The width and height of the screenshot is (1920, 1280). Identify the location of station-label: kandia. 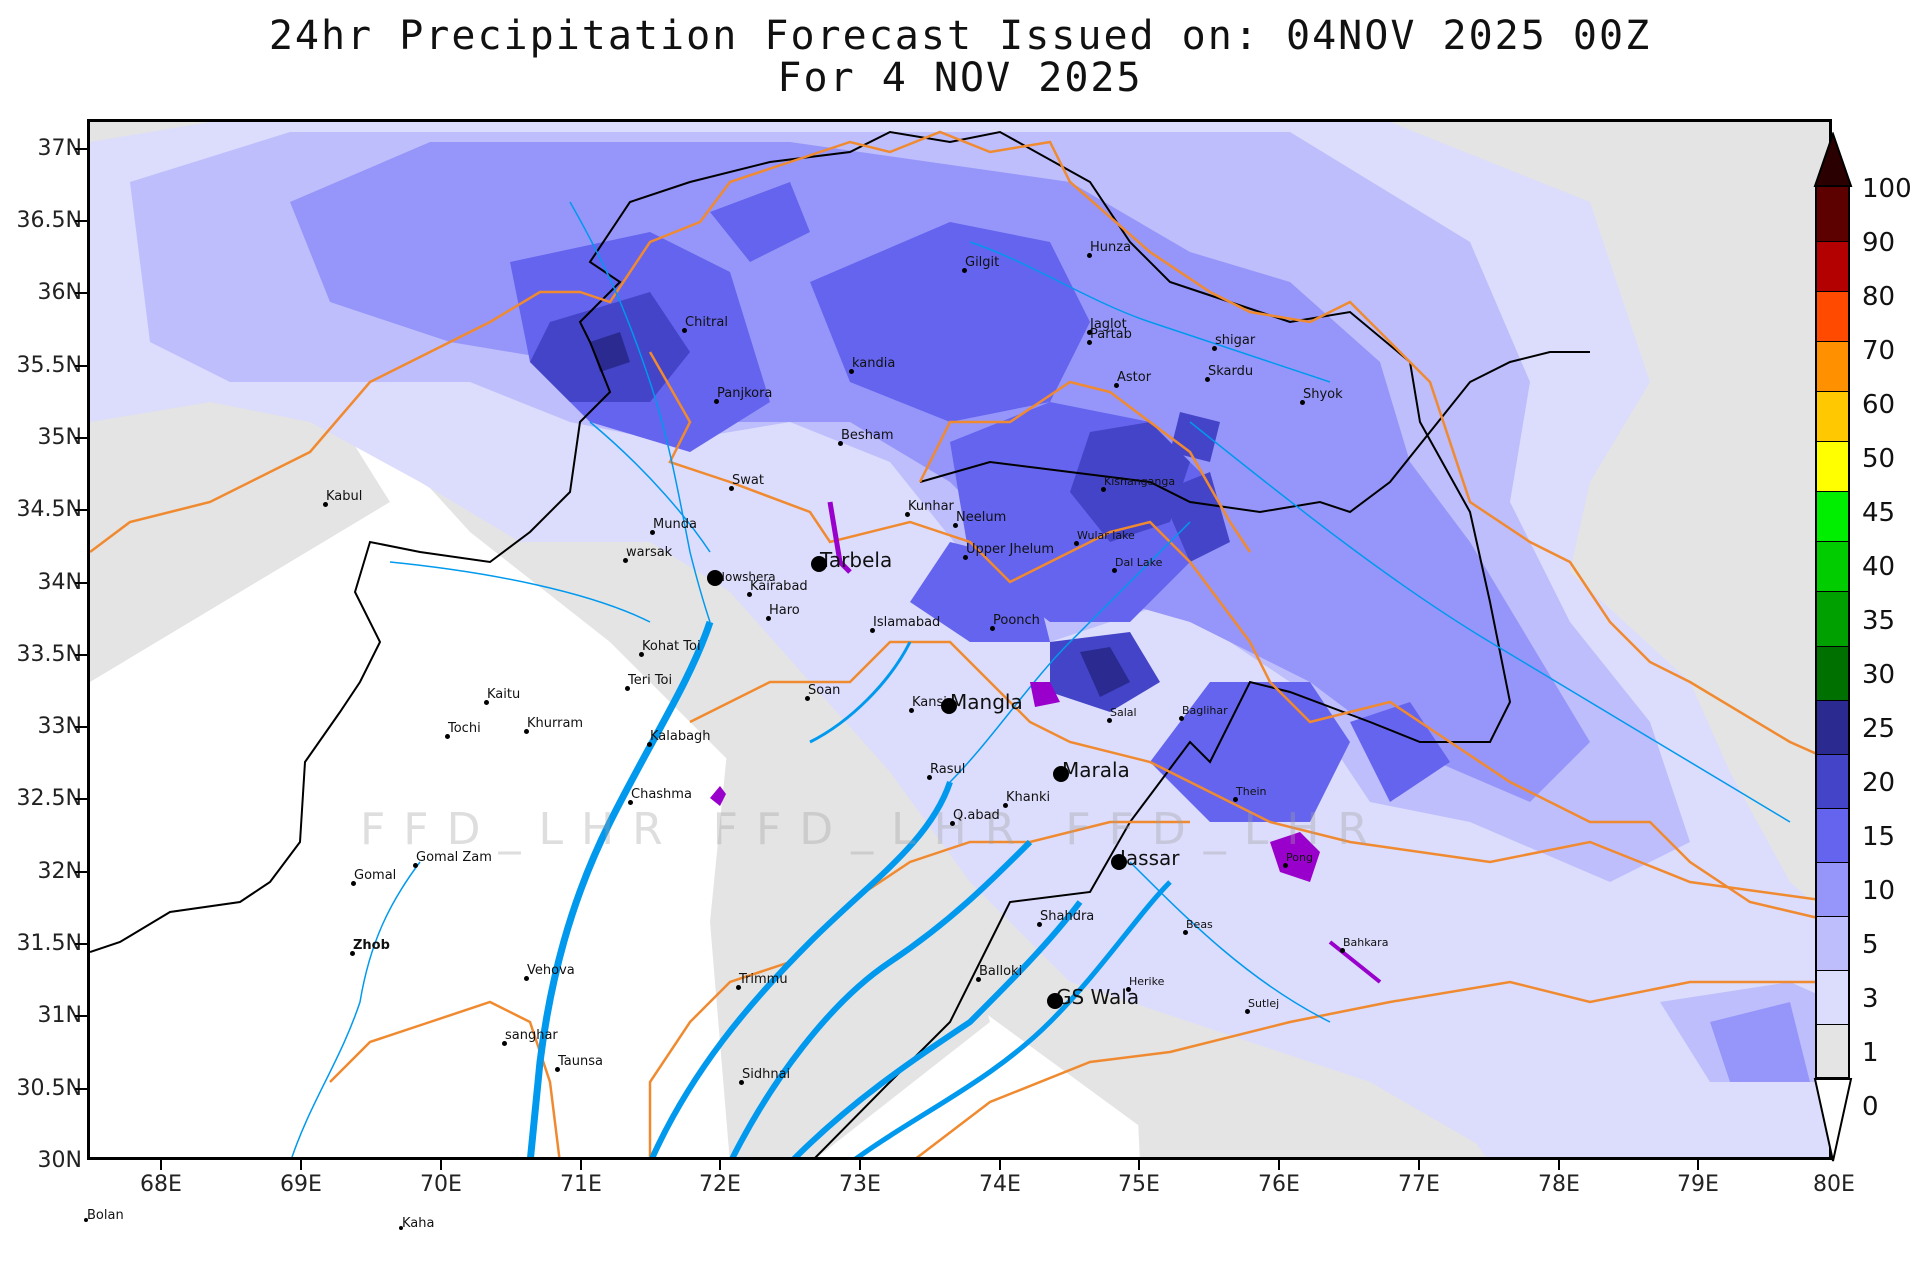
(872, 365).